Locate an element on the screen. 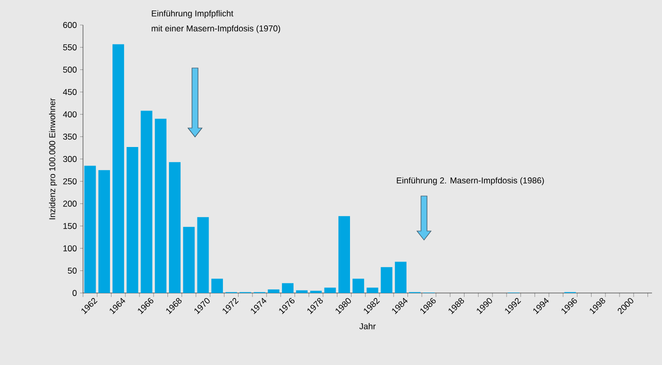 Image resolution: width=662 pixels, height=365 pixels. y-tick-label: 300 is located at coordinates (70, 159).